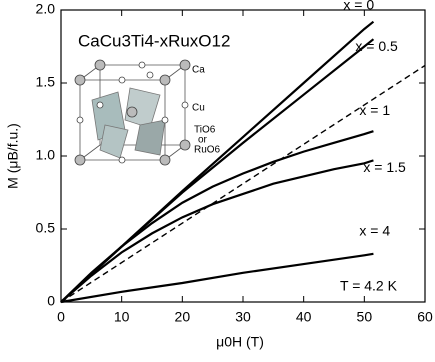 This screenshot has height=362, width=435. Describe the element at coordinates (154, 40) in the screenshot. I see `chart-title: CaCu3Ti4-xRuxO12` at that location.